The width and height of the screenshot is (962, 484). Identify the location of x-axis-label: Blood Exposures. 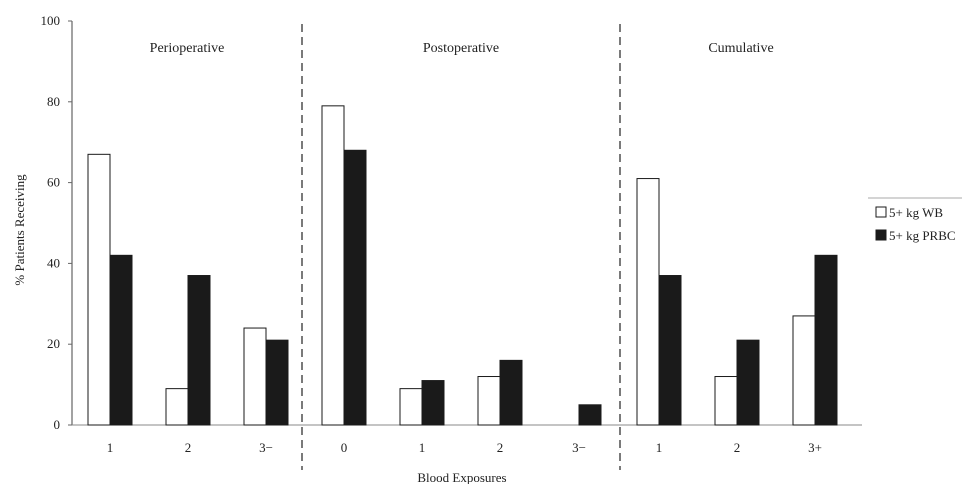
(461, 477).